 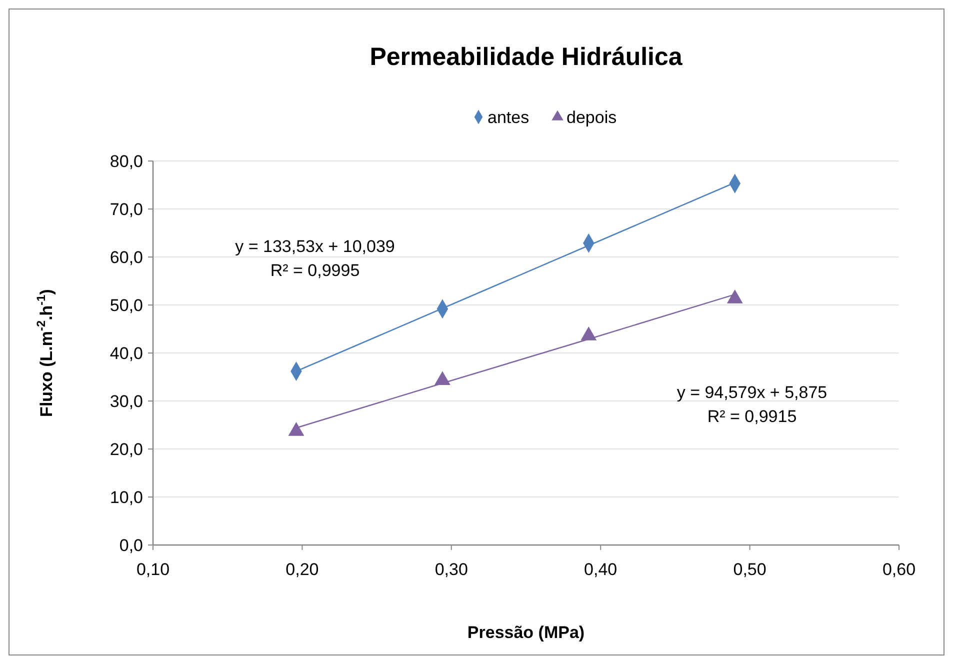 I want to click on x-tick-label: 0,50, so click(x=749, y=569).